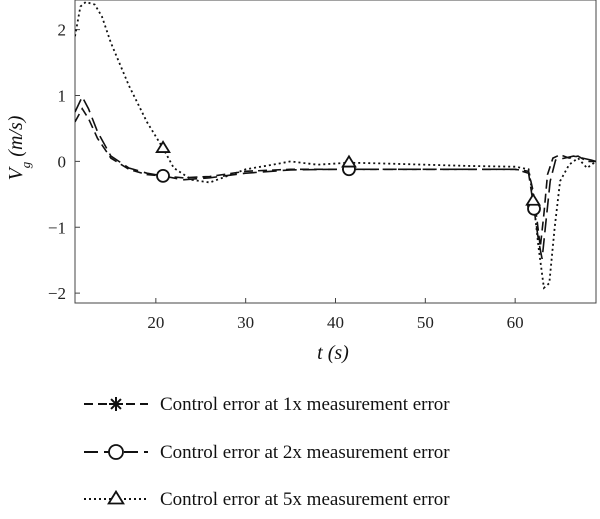 The height and width of the screenshot is (519, 600). I want to click on legend-item: Control error at 2x measurement error, so click(267, 452).